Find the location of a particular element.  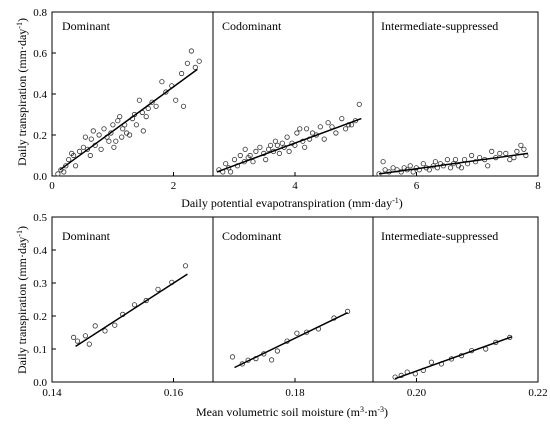

bottom-panel-3-point is located at coordinates (395, 377).